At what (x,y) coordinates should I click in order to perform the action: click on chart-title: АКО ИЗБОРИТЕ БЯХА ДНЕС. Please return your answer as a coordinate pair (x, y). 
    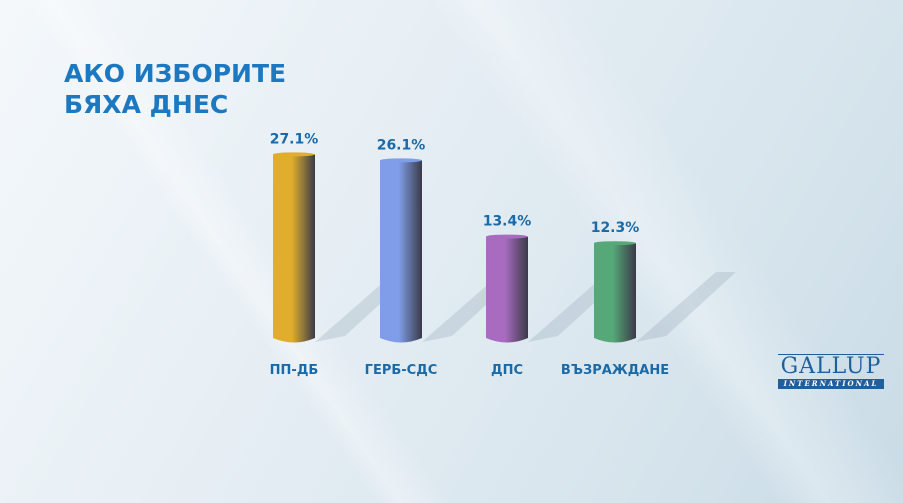
    Looking at the image, I should click on (175, 89).